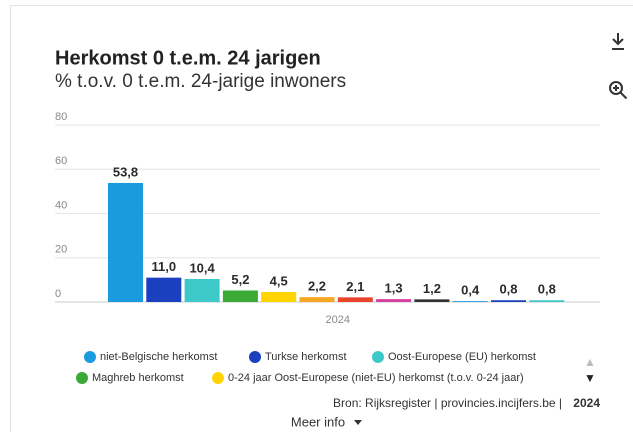 The height and width of the screenshot is (432, 633). What do you see at coordinates (138, 378) in the screenshot?
I see `legend-label: Maghreb herkomst` at bounding box center [138, 378].